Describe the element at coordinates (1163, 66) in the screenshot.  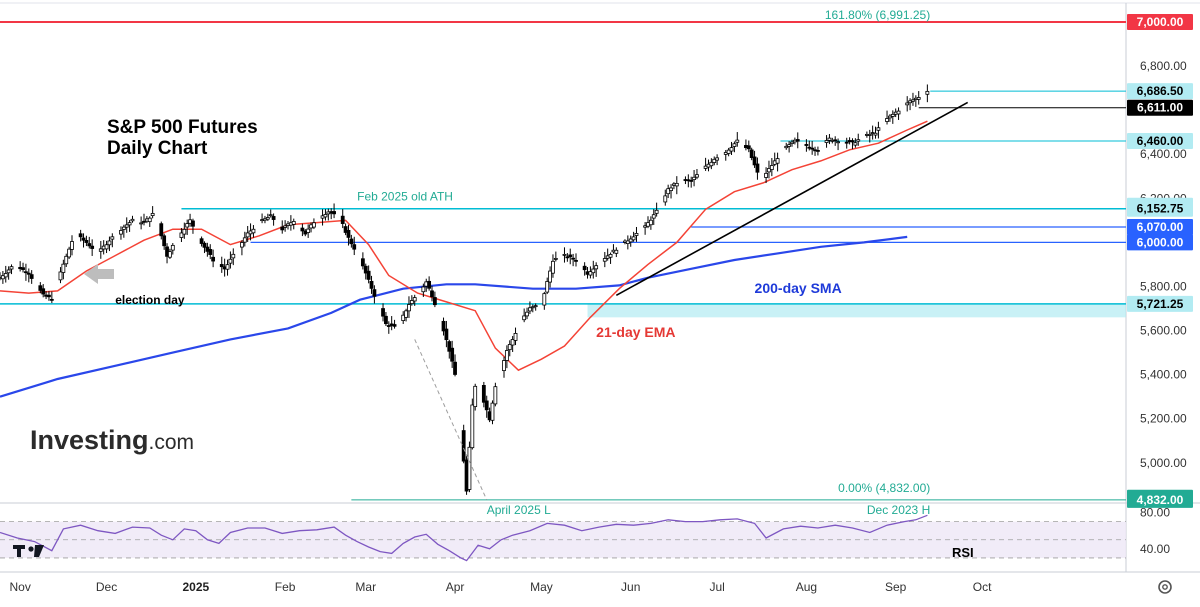
I see `price-tick-label: 6,800.00` at that location.